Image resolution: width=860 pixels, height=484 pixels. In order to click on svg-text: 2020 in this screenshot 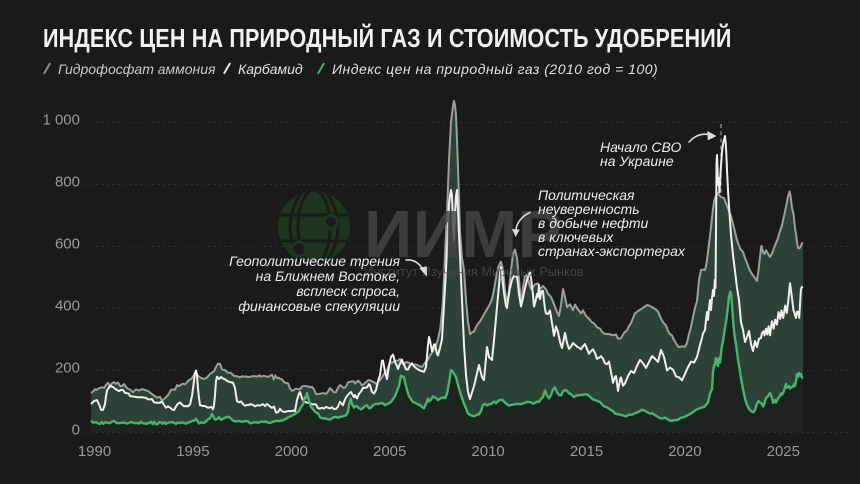, I will do `click(684, 451)`.